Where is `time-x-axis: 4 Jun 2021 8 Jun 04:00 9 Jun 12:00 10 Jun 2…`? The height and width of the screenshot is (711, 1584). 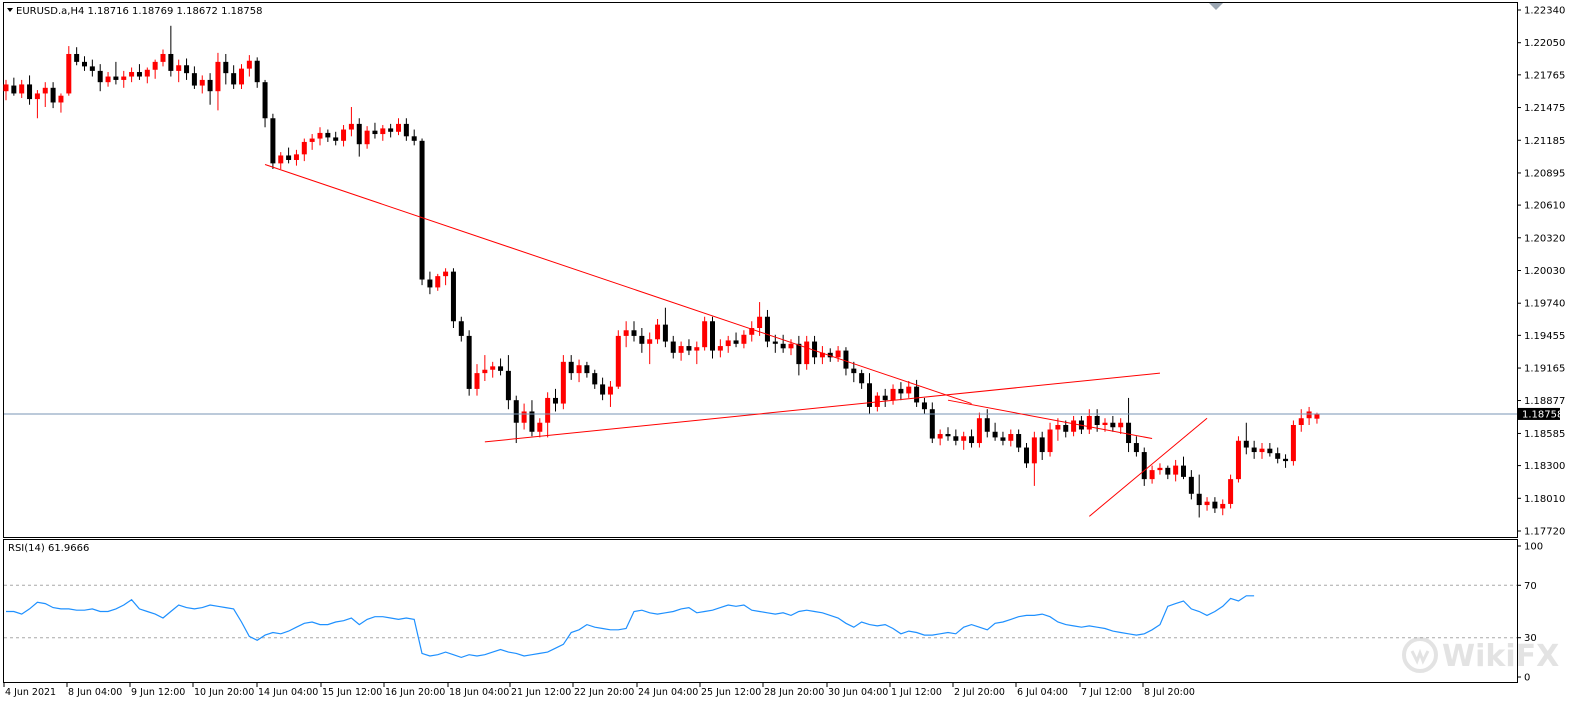
time-x-axis: 4 Jun 2021 8 Jun 04:00 9 Jun 12:00 10 Jun 2… is located at coordinates (599, 690).